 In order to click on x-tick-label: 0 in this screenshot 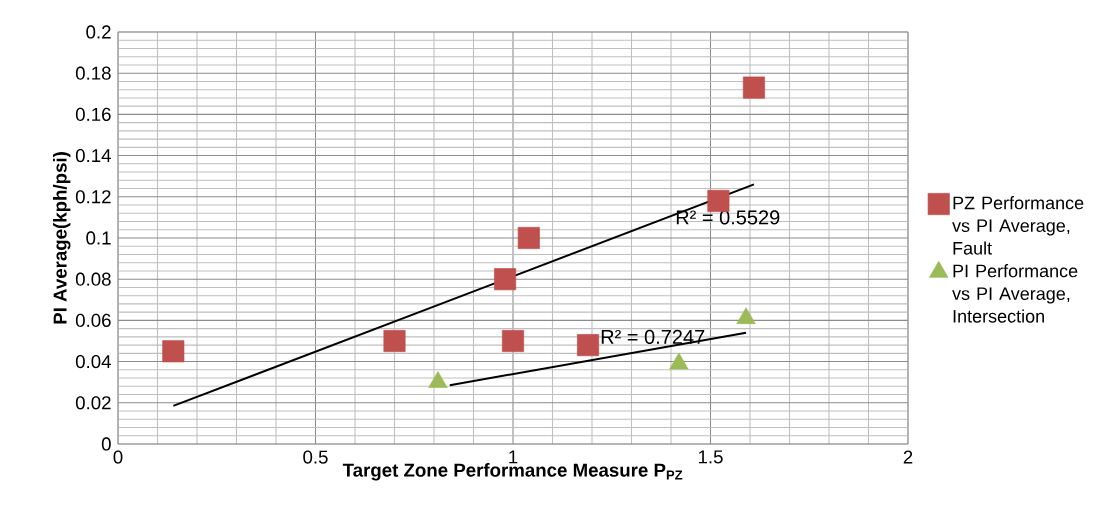, I will do `click(118, 457)`.